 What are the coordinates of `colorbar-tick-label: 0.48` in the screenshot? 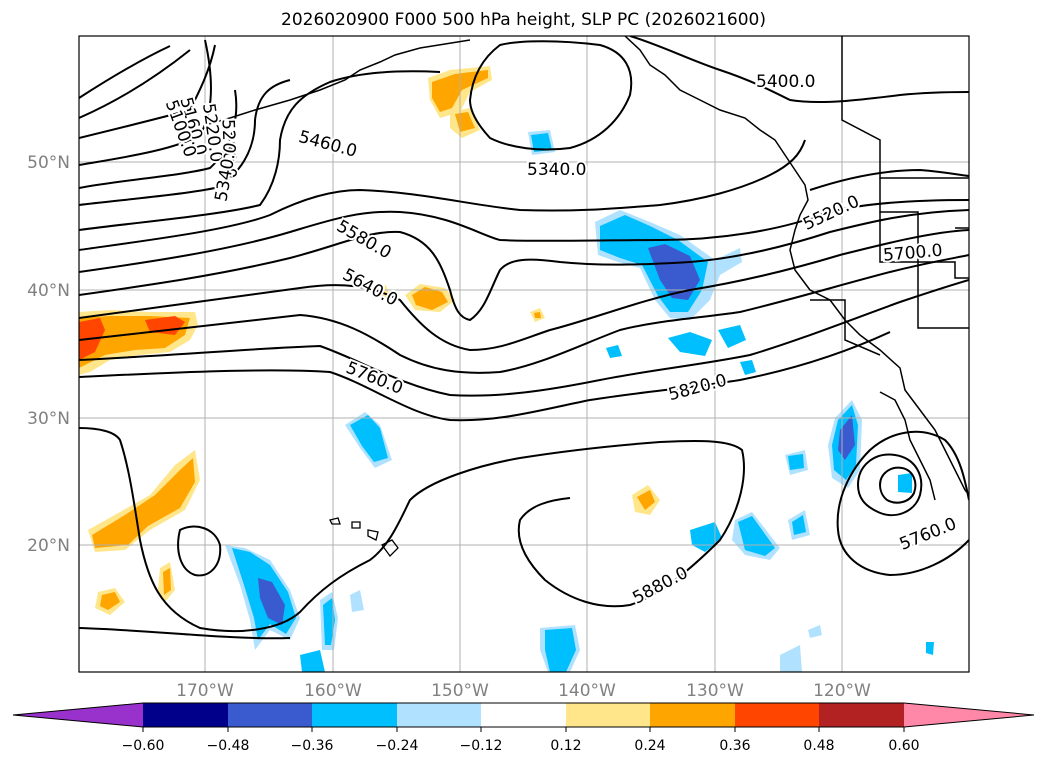 It's located at (818, 746).